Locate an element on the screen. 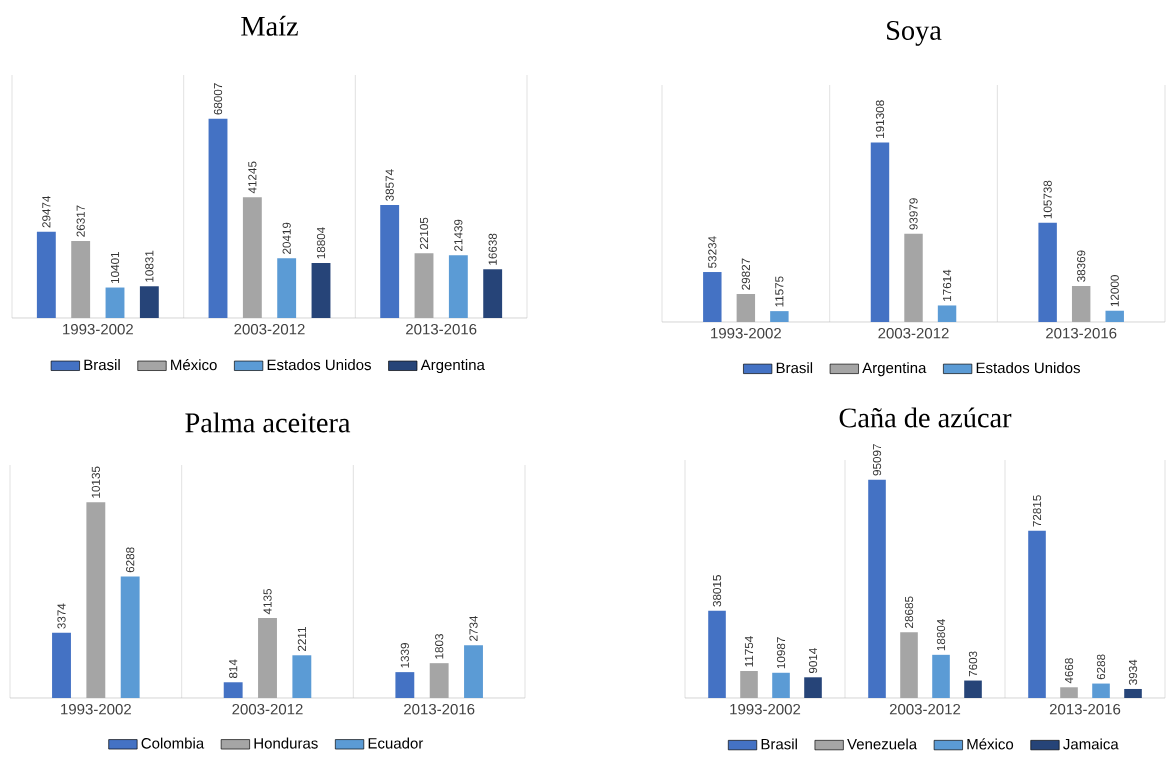 Image resolution: width=1167 pixels, height=759 pixels. data-label: 4668 is located at coordinates (1069, 671).